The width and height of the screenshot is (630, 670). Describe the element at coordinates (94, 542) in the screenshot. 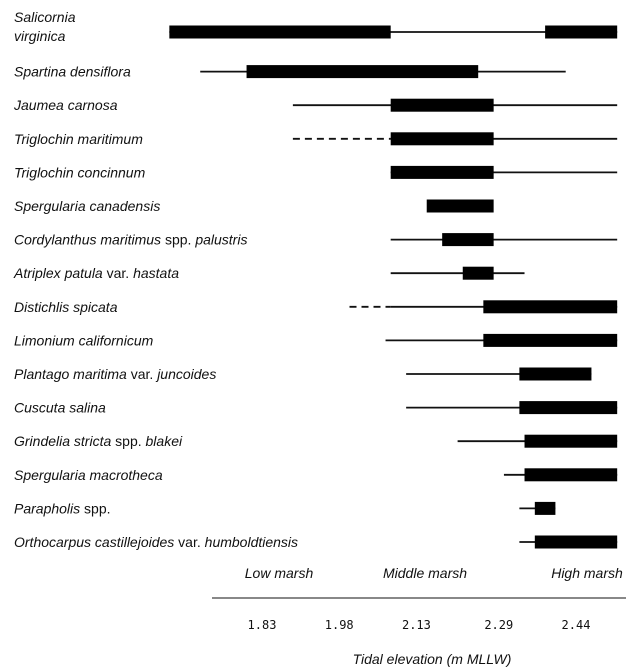

I see `species-label-part: Orthocarpus castillejoides` at that location.